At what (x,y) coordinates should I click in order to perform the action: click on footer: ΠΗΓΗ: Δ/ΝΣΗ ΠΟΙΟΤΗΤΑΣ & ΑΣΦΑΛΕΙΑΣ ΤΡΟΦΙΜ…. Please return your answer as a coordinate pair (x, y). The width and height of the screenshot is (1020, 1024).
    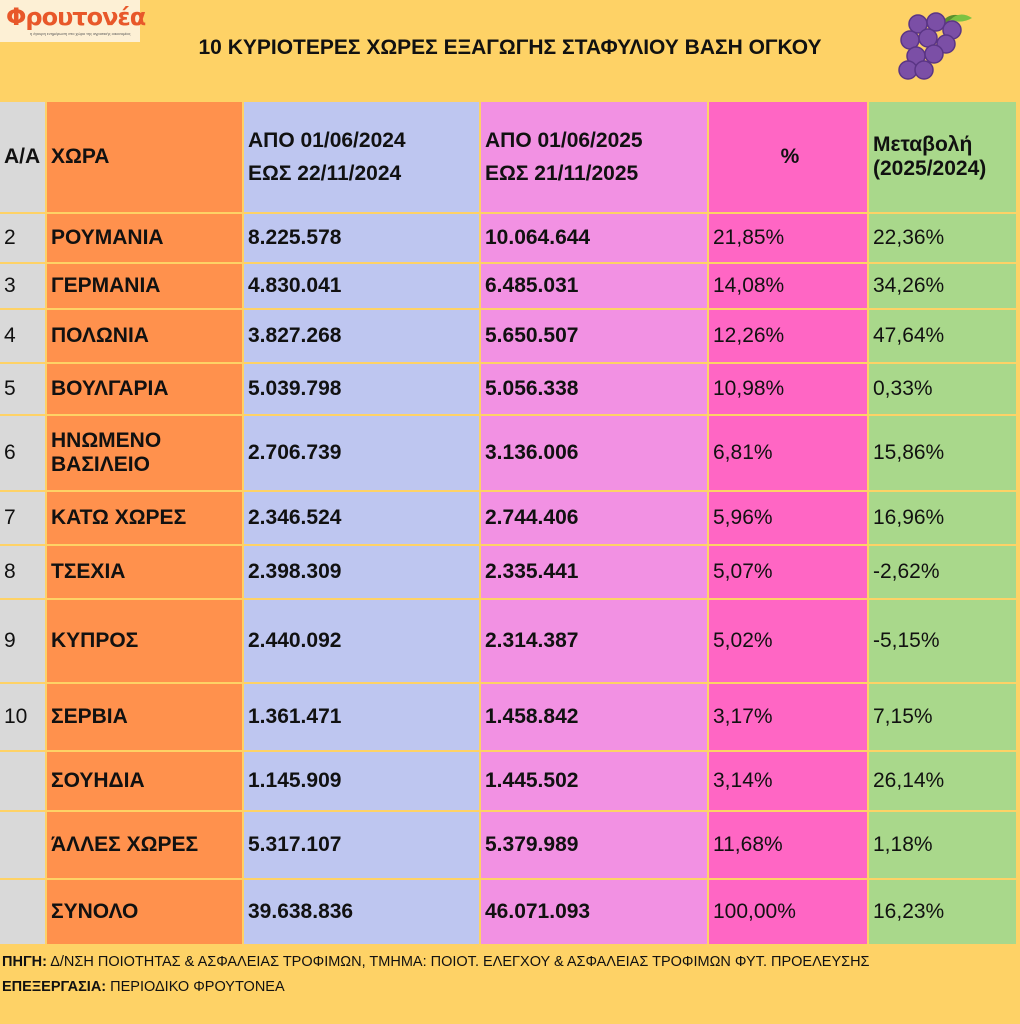
    Looking at the image, I should click on (436, 975).